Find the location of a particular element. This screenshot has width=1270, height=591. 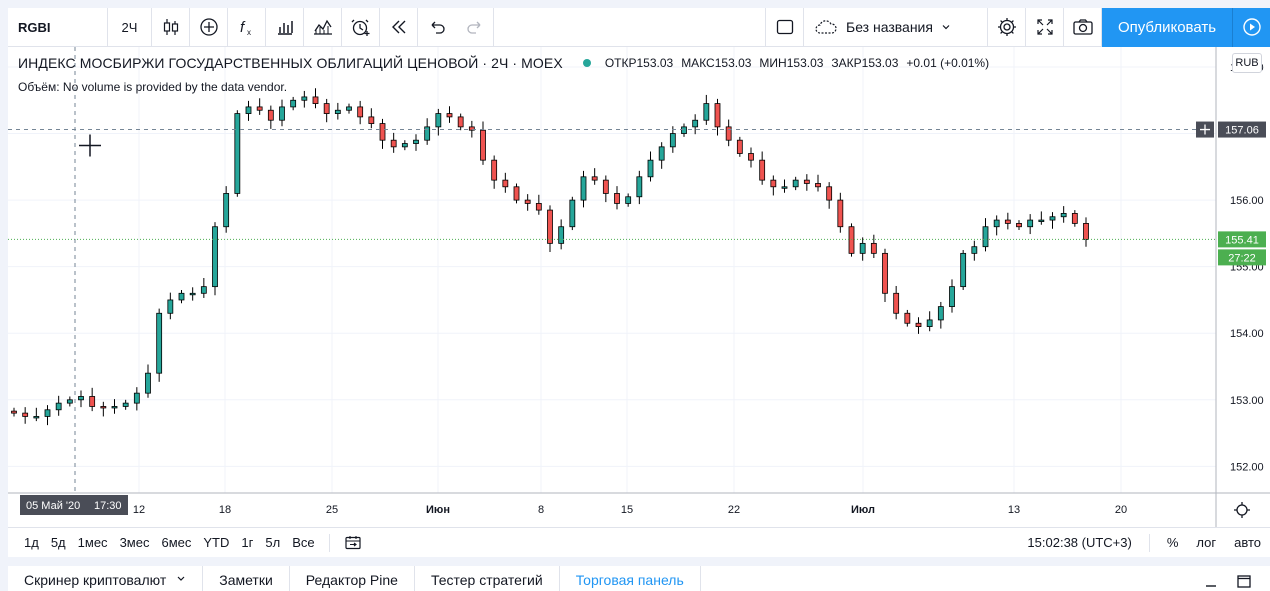

replay-button is located at coordinates (399, 27).